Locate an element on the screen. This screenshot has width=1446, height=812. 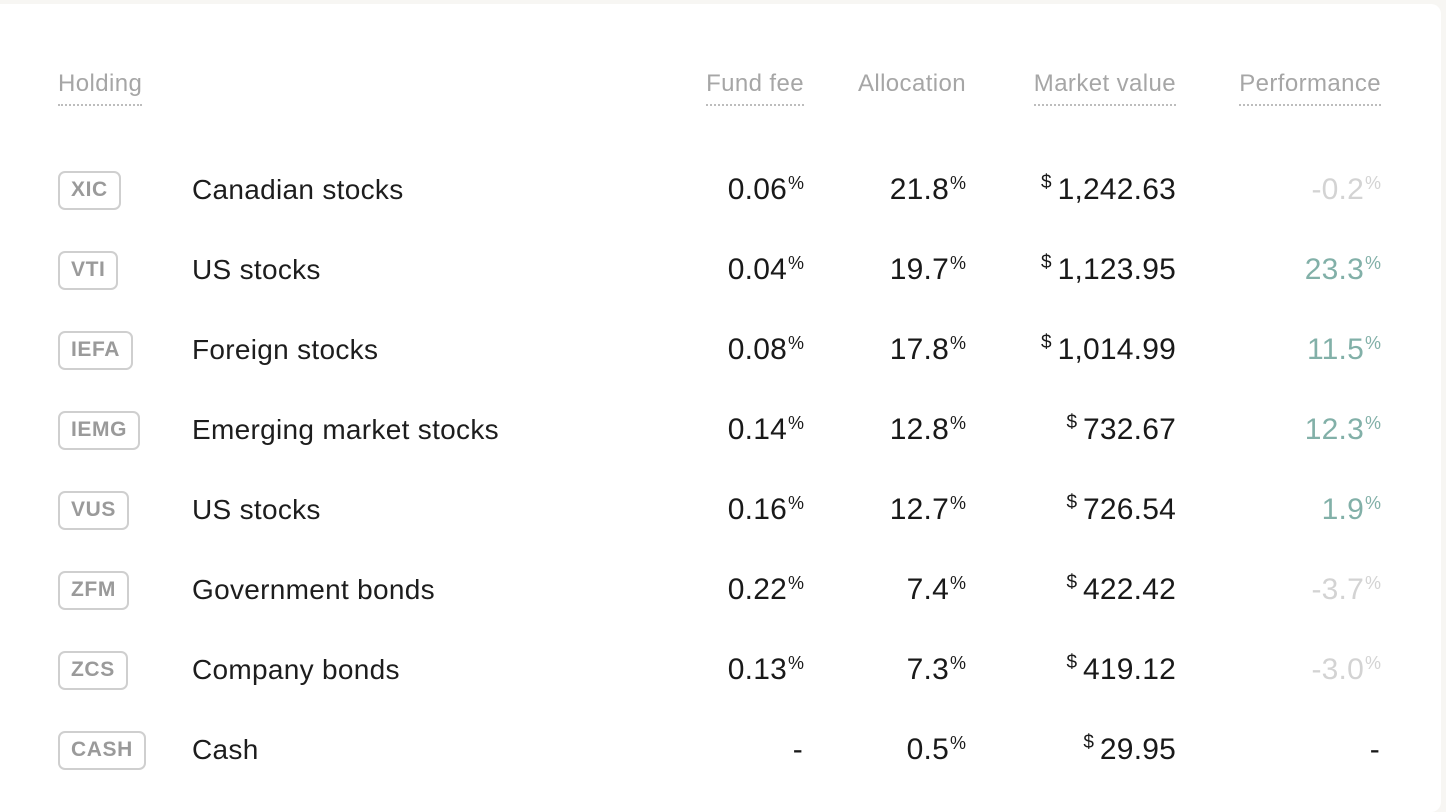
allocation-value: 12.7% is located at coordinates (927, 509).